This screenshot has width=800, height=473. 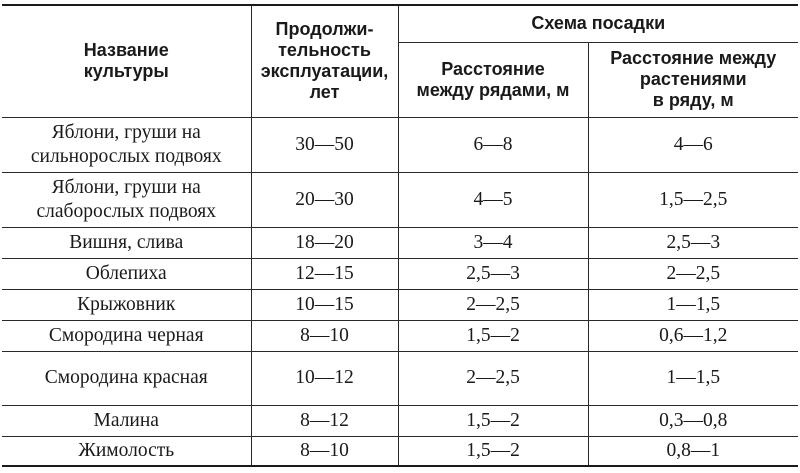 What do you see at coordinates (324, 242) in the screenshot?
I see `cell-duration: 18—20` at bounding box center [324, 242].